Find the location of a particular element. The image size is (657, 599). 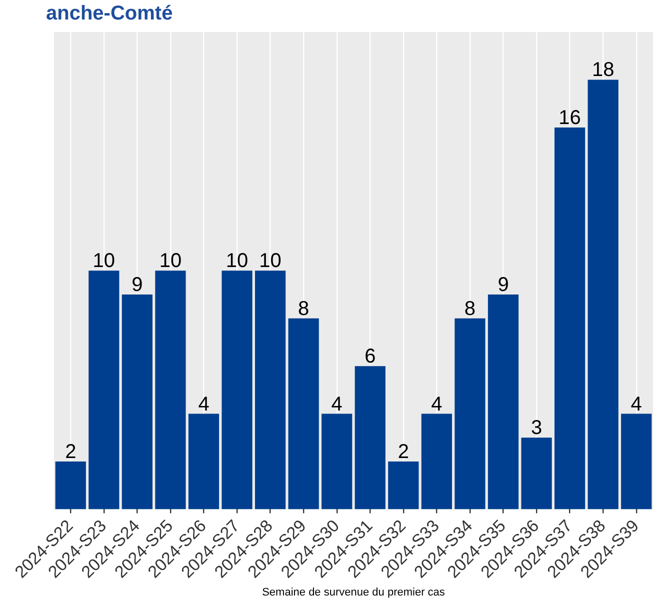

data-label: 3 is located at coordinates (536, 428).